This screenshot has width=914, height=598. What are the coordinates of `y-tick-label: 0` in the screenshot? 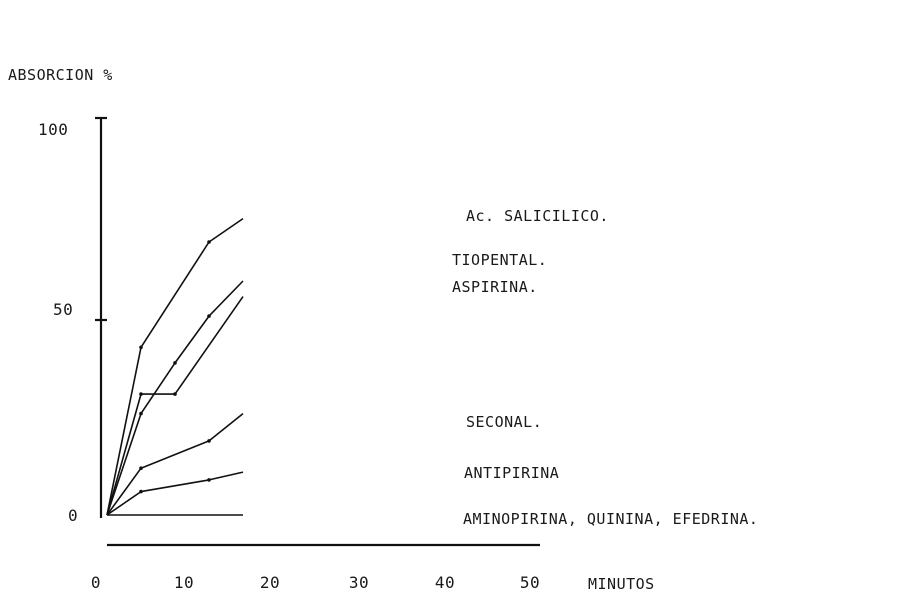 It's located at (73, 515).